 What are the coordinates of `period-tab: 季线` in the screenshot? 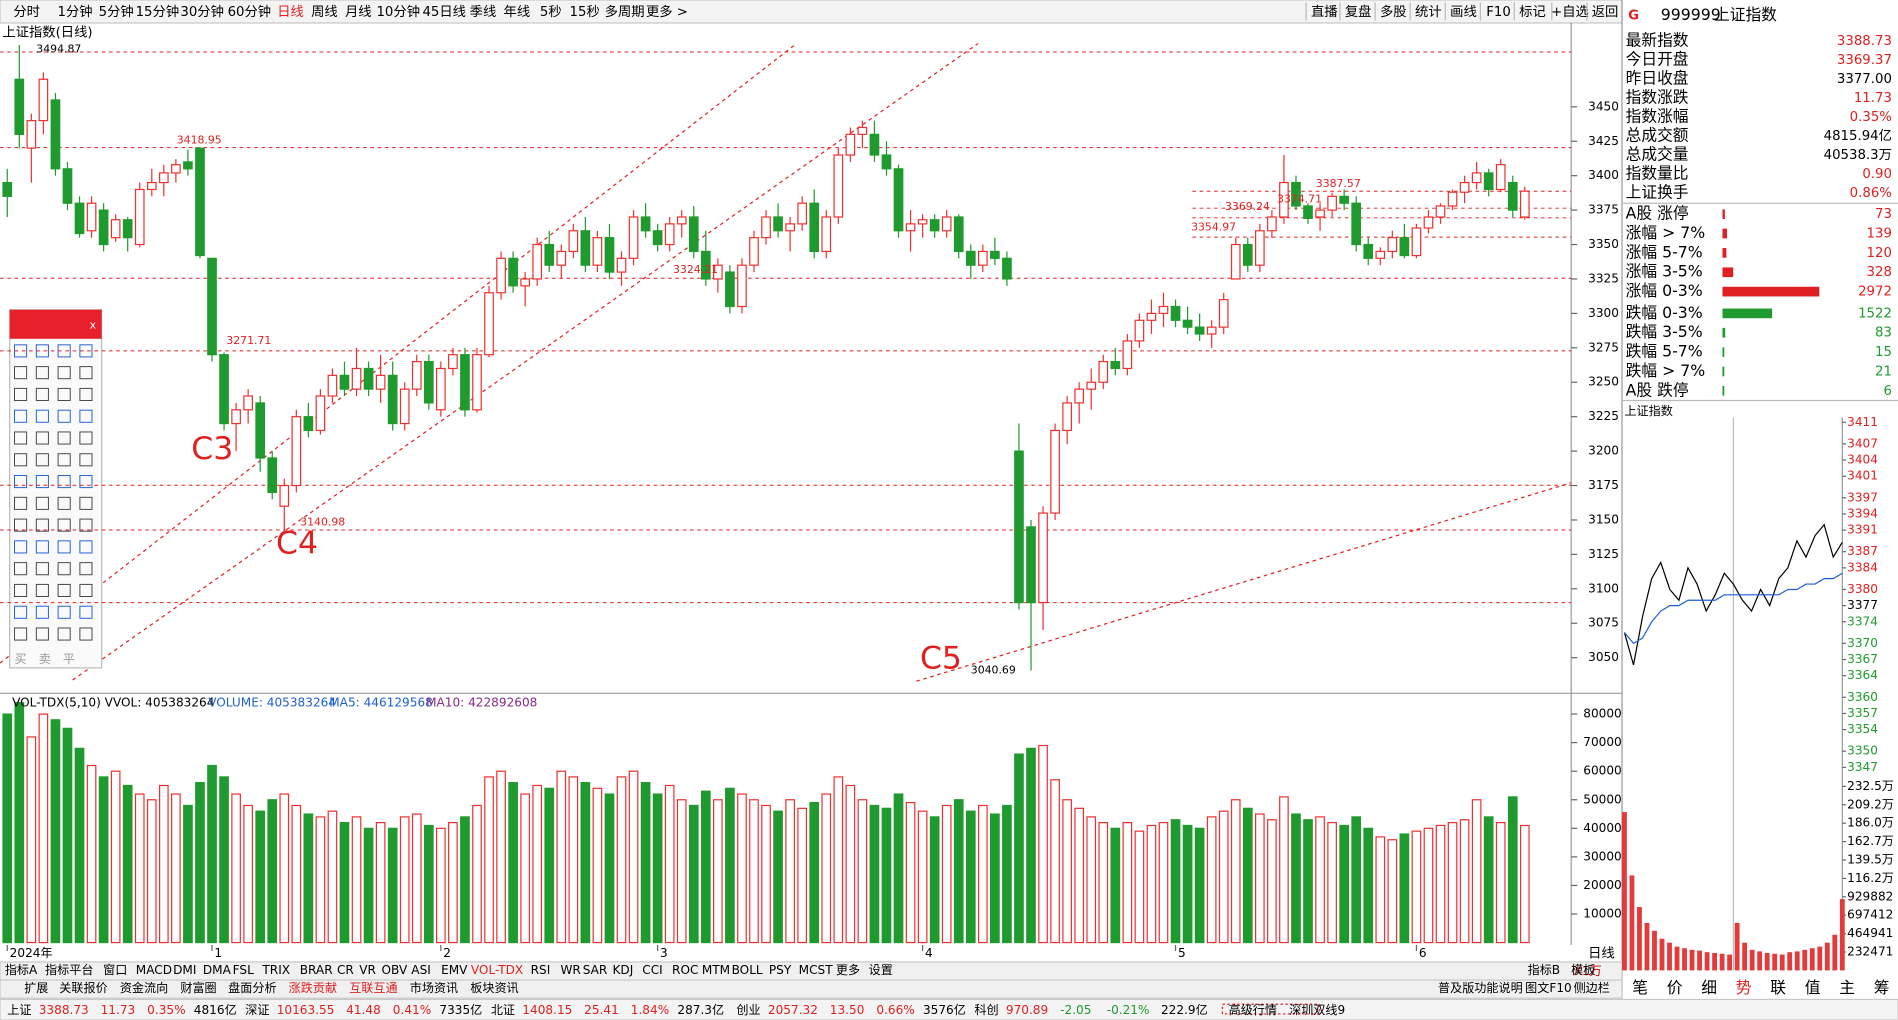 It's located at (483, 12).